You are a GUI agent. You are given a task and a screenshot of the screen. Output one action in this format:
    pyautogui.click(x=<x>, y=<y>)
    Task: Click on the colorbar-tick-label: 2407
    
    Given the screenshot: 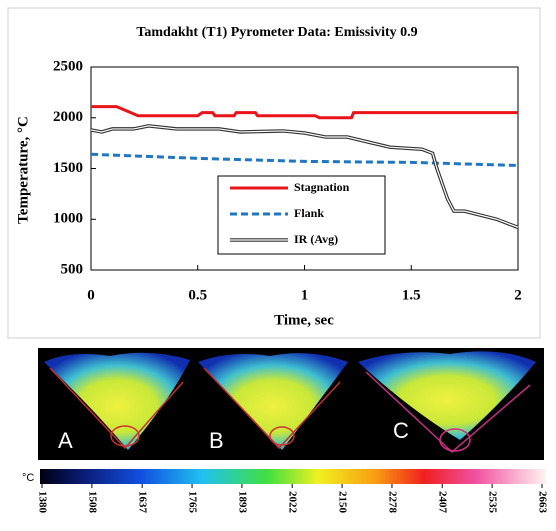 What is the action you would take?
    pyautogui.click(x=443, y=502)
    